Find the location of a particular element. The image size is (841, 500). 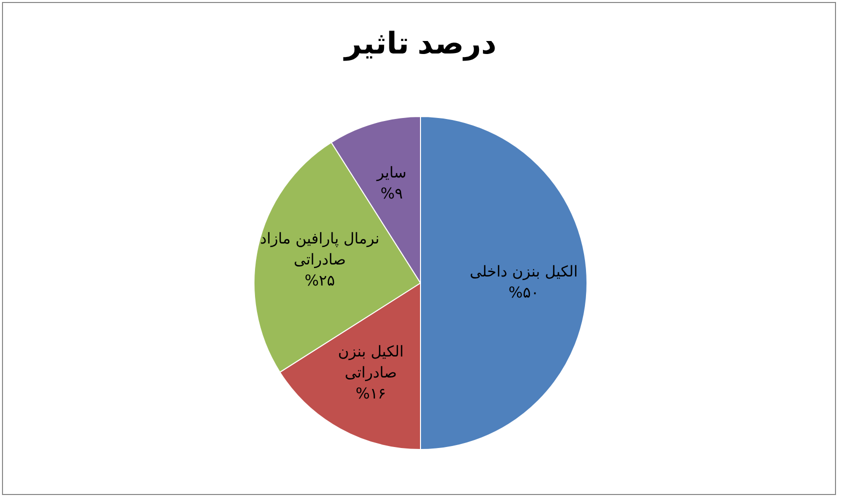

slice-label: نرمال پارافین مازاد صادراتی is located at coordinates (320, 248).